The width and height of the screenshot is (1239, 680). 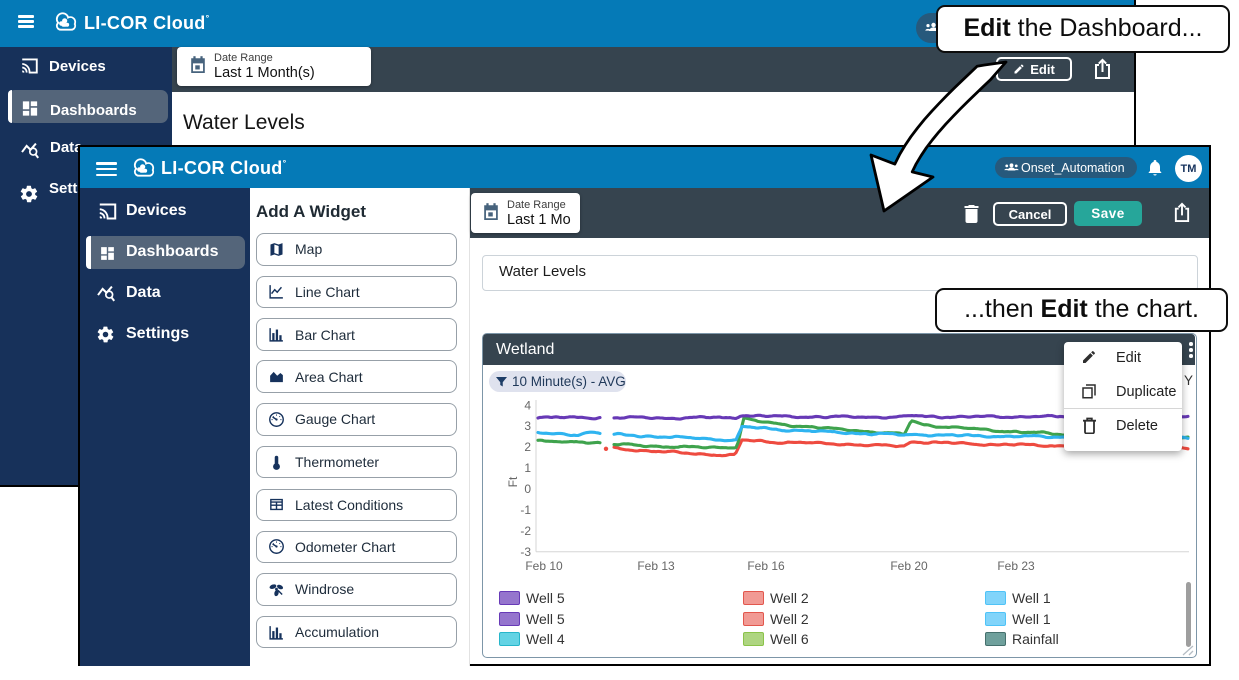 I want to click on svg-text: Feb 16, so click(x=766, y=566).